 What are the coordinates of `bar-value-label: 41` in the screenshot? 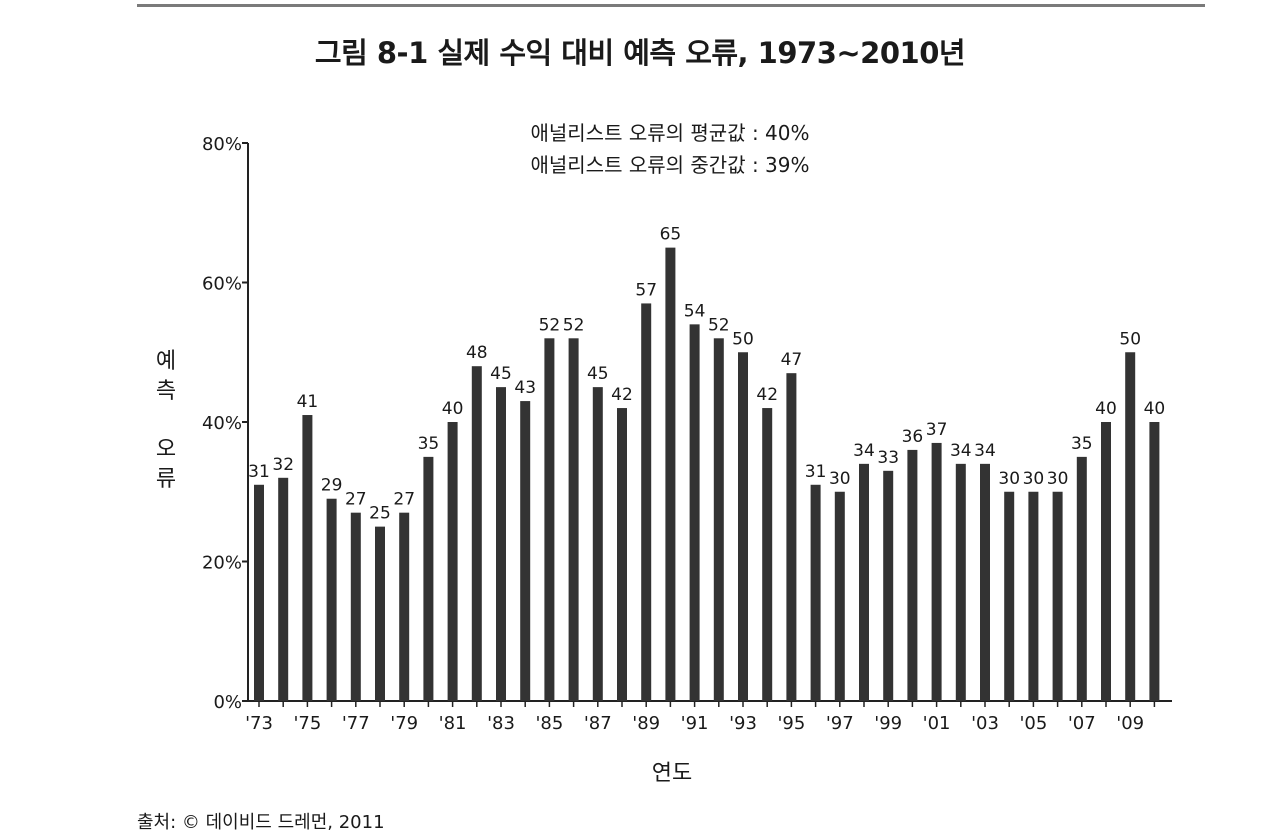 It's located at (308, 402).